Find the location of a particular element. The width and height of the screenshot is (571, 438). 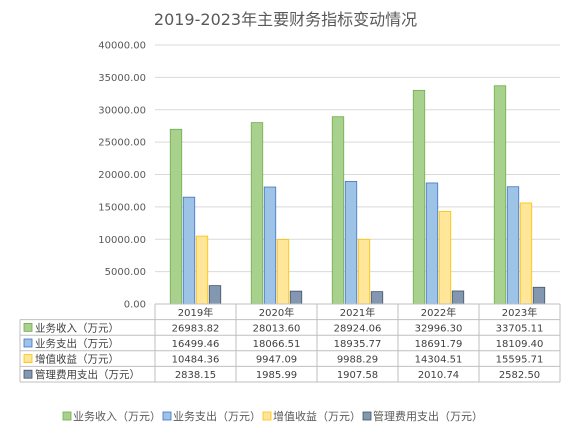

data-label: 32996.30 is located at coordinates (439, 328).